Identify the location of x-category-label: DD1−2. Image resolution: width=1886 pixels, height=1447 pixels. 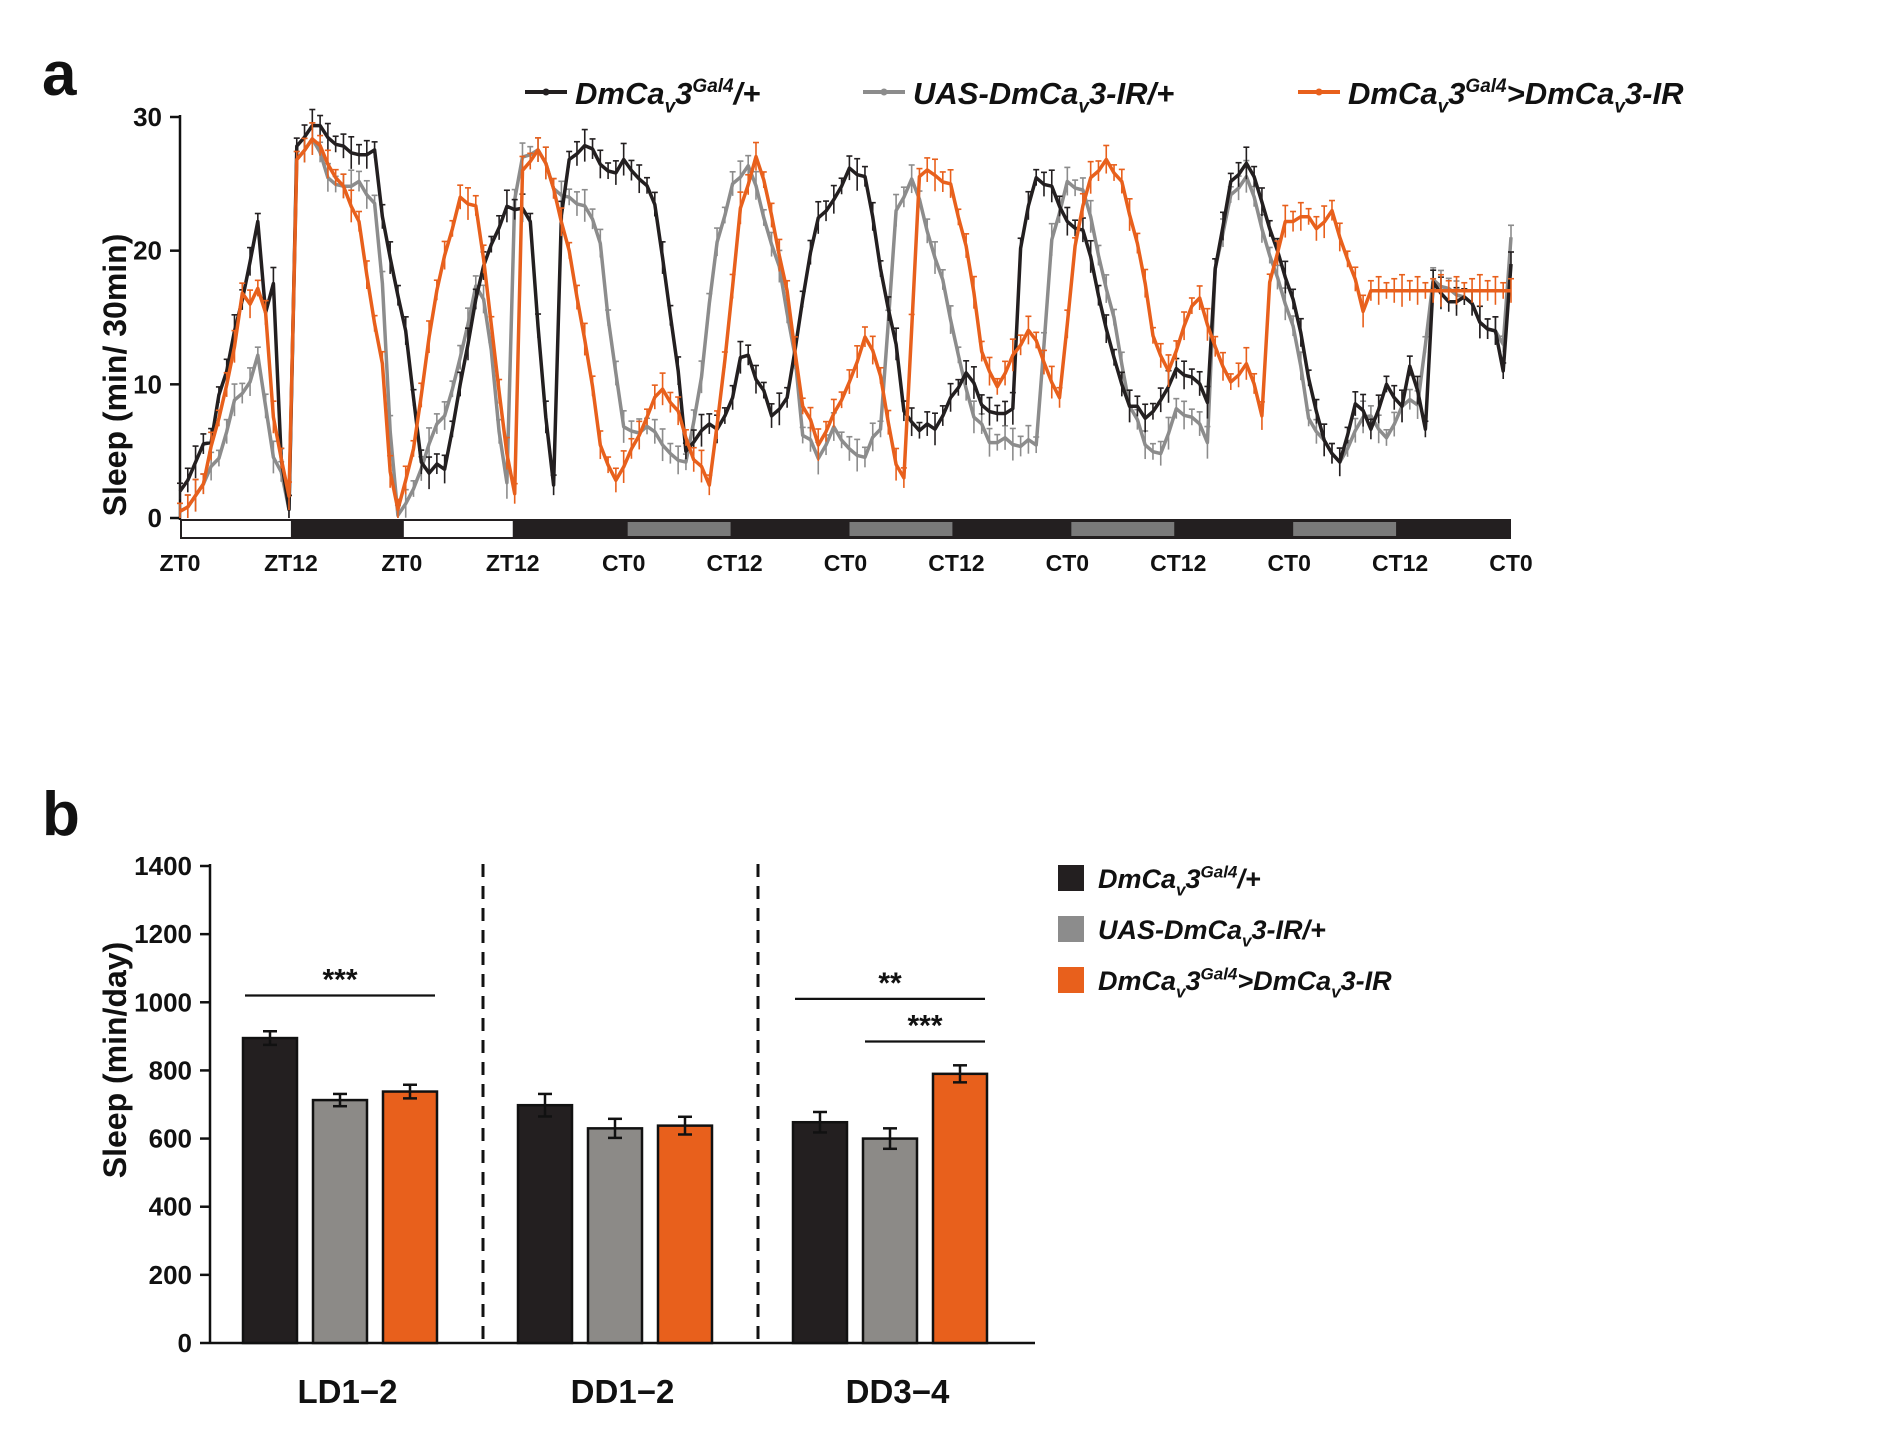
(623, 1391).